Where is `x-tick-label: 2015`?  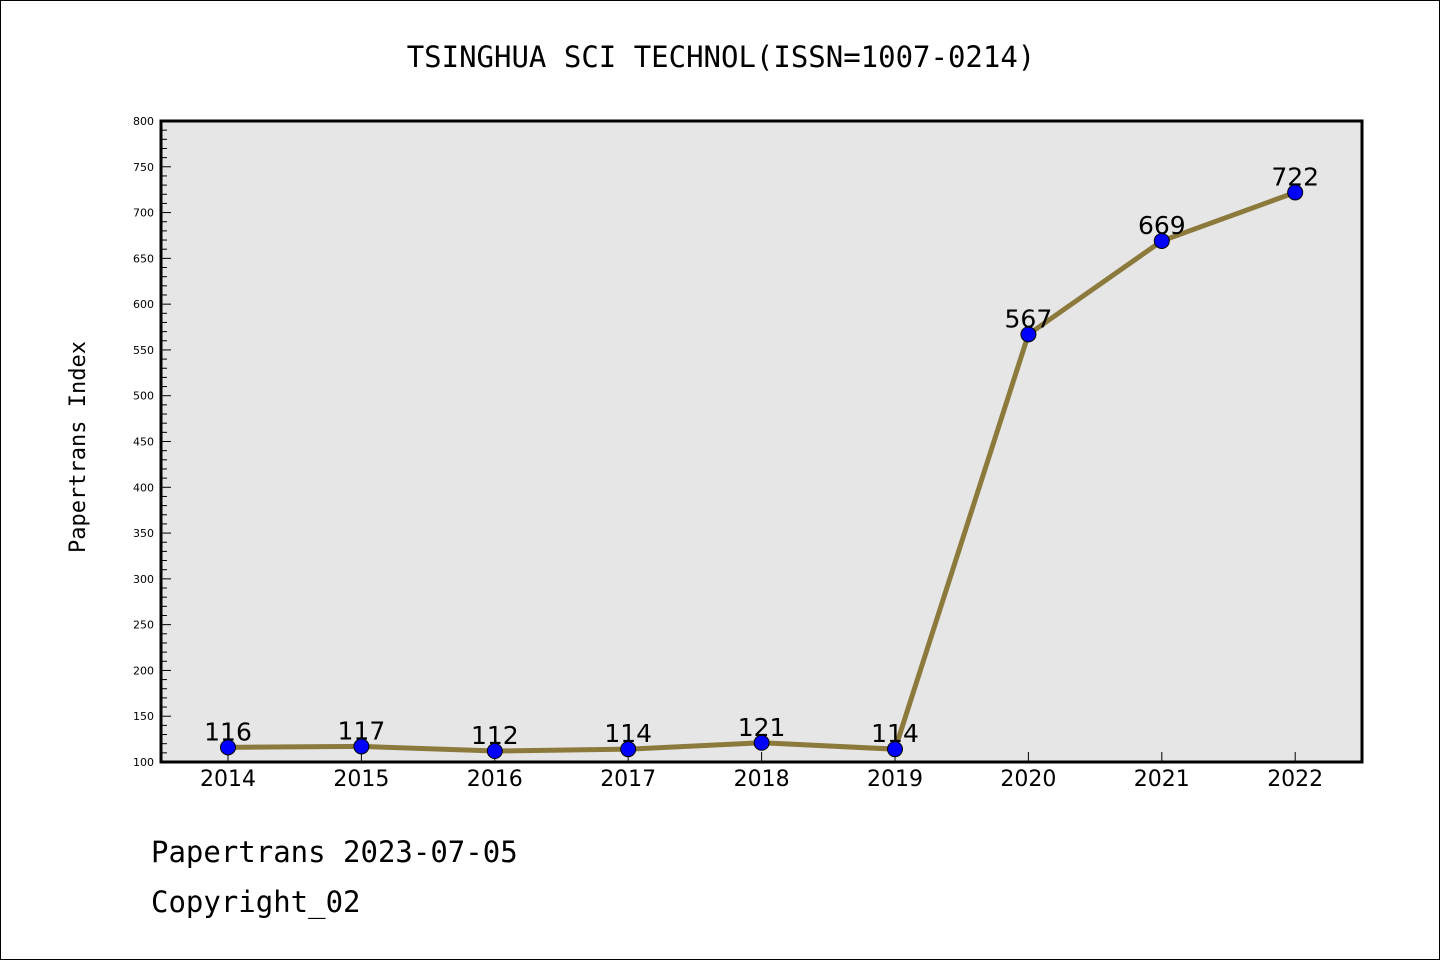
x-tick-label: 2015 is located at coordinates (361, 779).